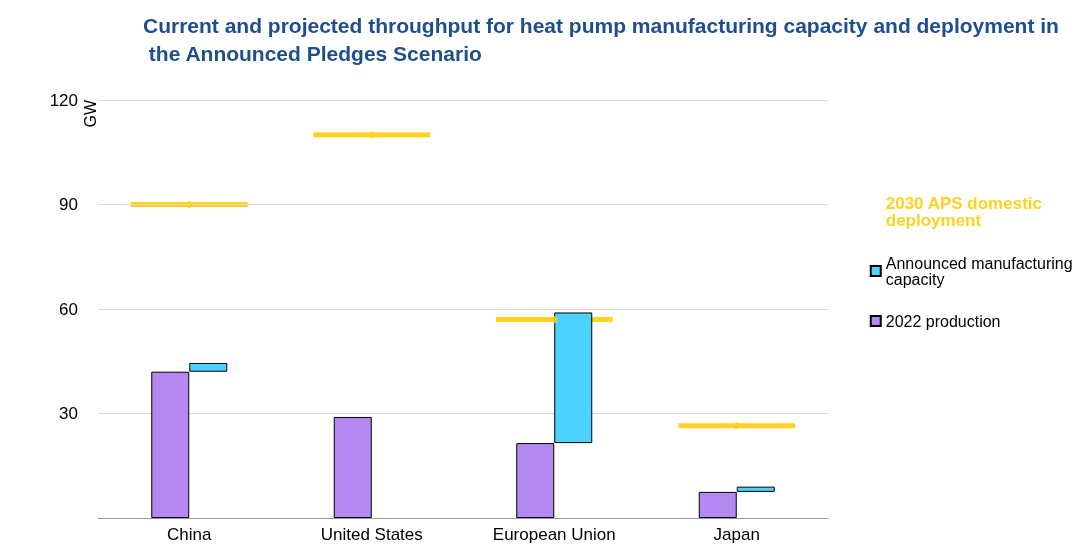 Image resolution: width=1084 pixels, height=546 pixels. Describe the element at coordinates (68, 204) in the screenshot. I see `y-tick-label: 90` at that location.